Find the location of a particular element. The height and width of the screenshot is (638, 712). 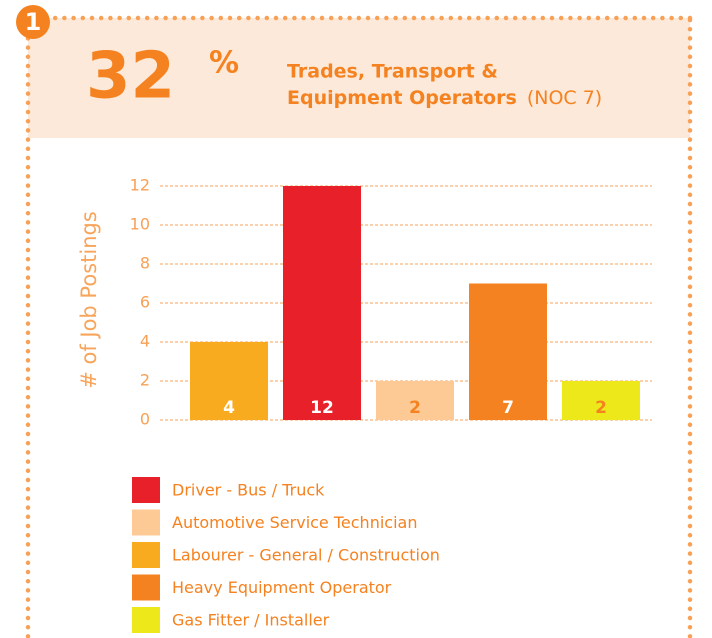

title-suffix: (NOC 7) is located at coordinates (564, 98).